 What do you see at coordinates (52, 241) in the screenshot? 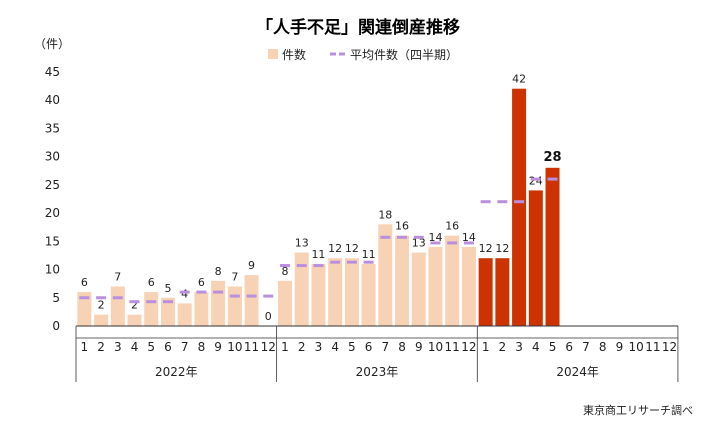
I see `y-tick-label: 15` at bounding box center [52, 241].